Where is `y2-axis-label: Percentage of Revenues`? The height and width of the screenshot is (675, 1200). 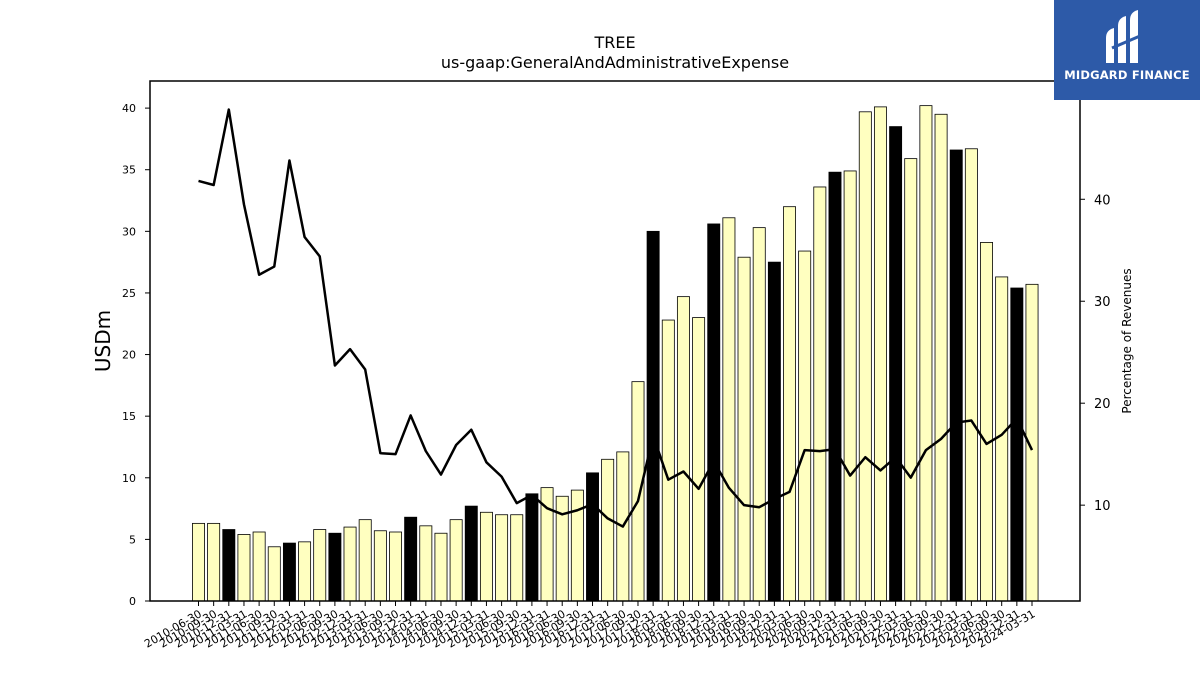
y2-axis-label: Percentage of Revenues is located at coordinates (1127, 340).